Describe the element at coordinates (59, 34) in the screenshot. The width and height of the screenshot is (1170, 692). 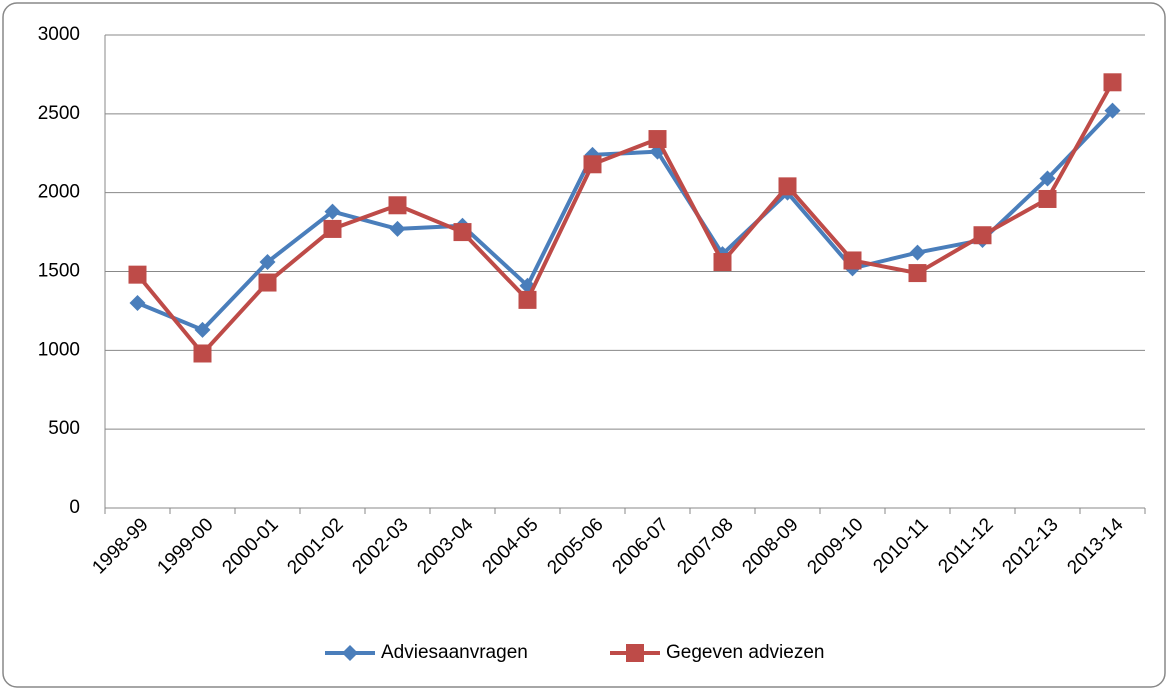
I see `y-tick-label: 3000` at that location.